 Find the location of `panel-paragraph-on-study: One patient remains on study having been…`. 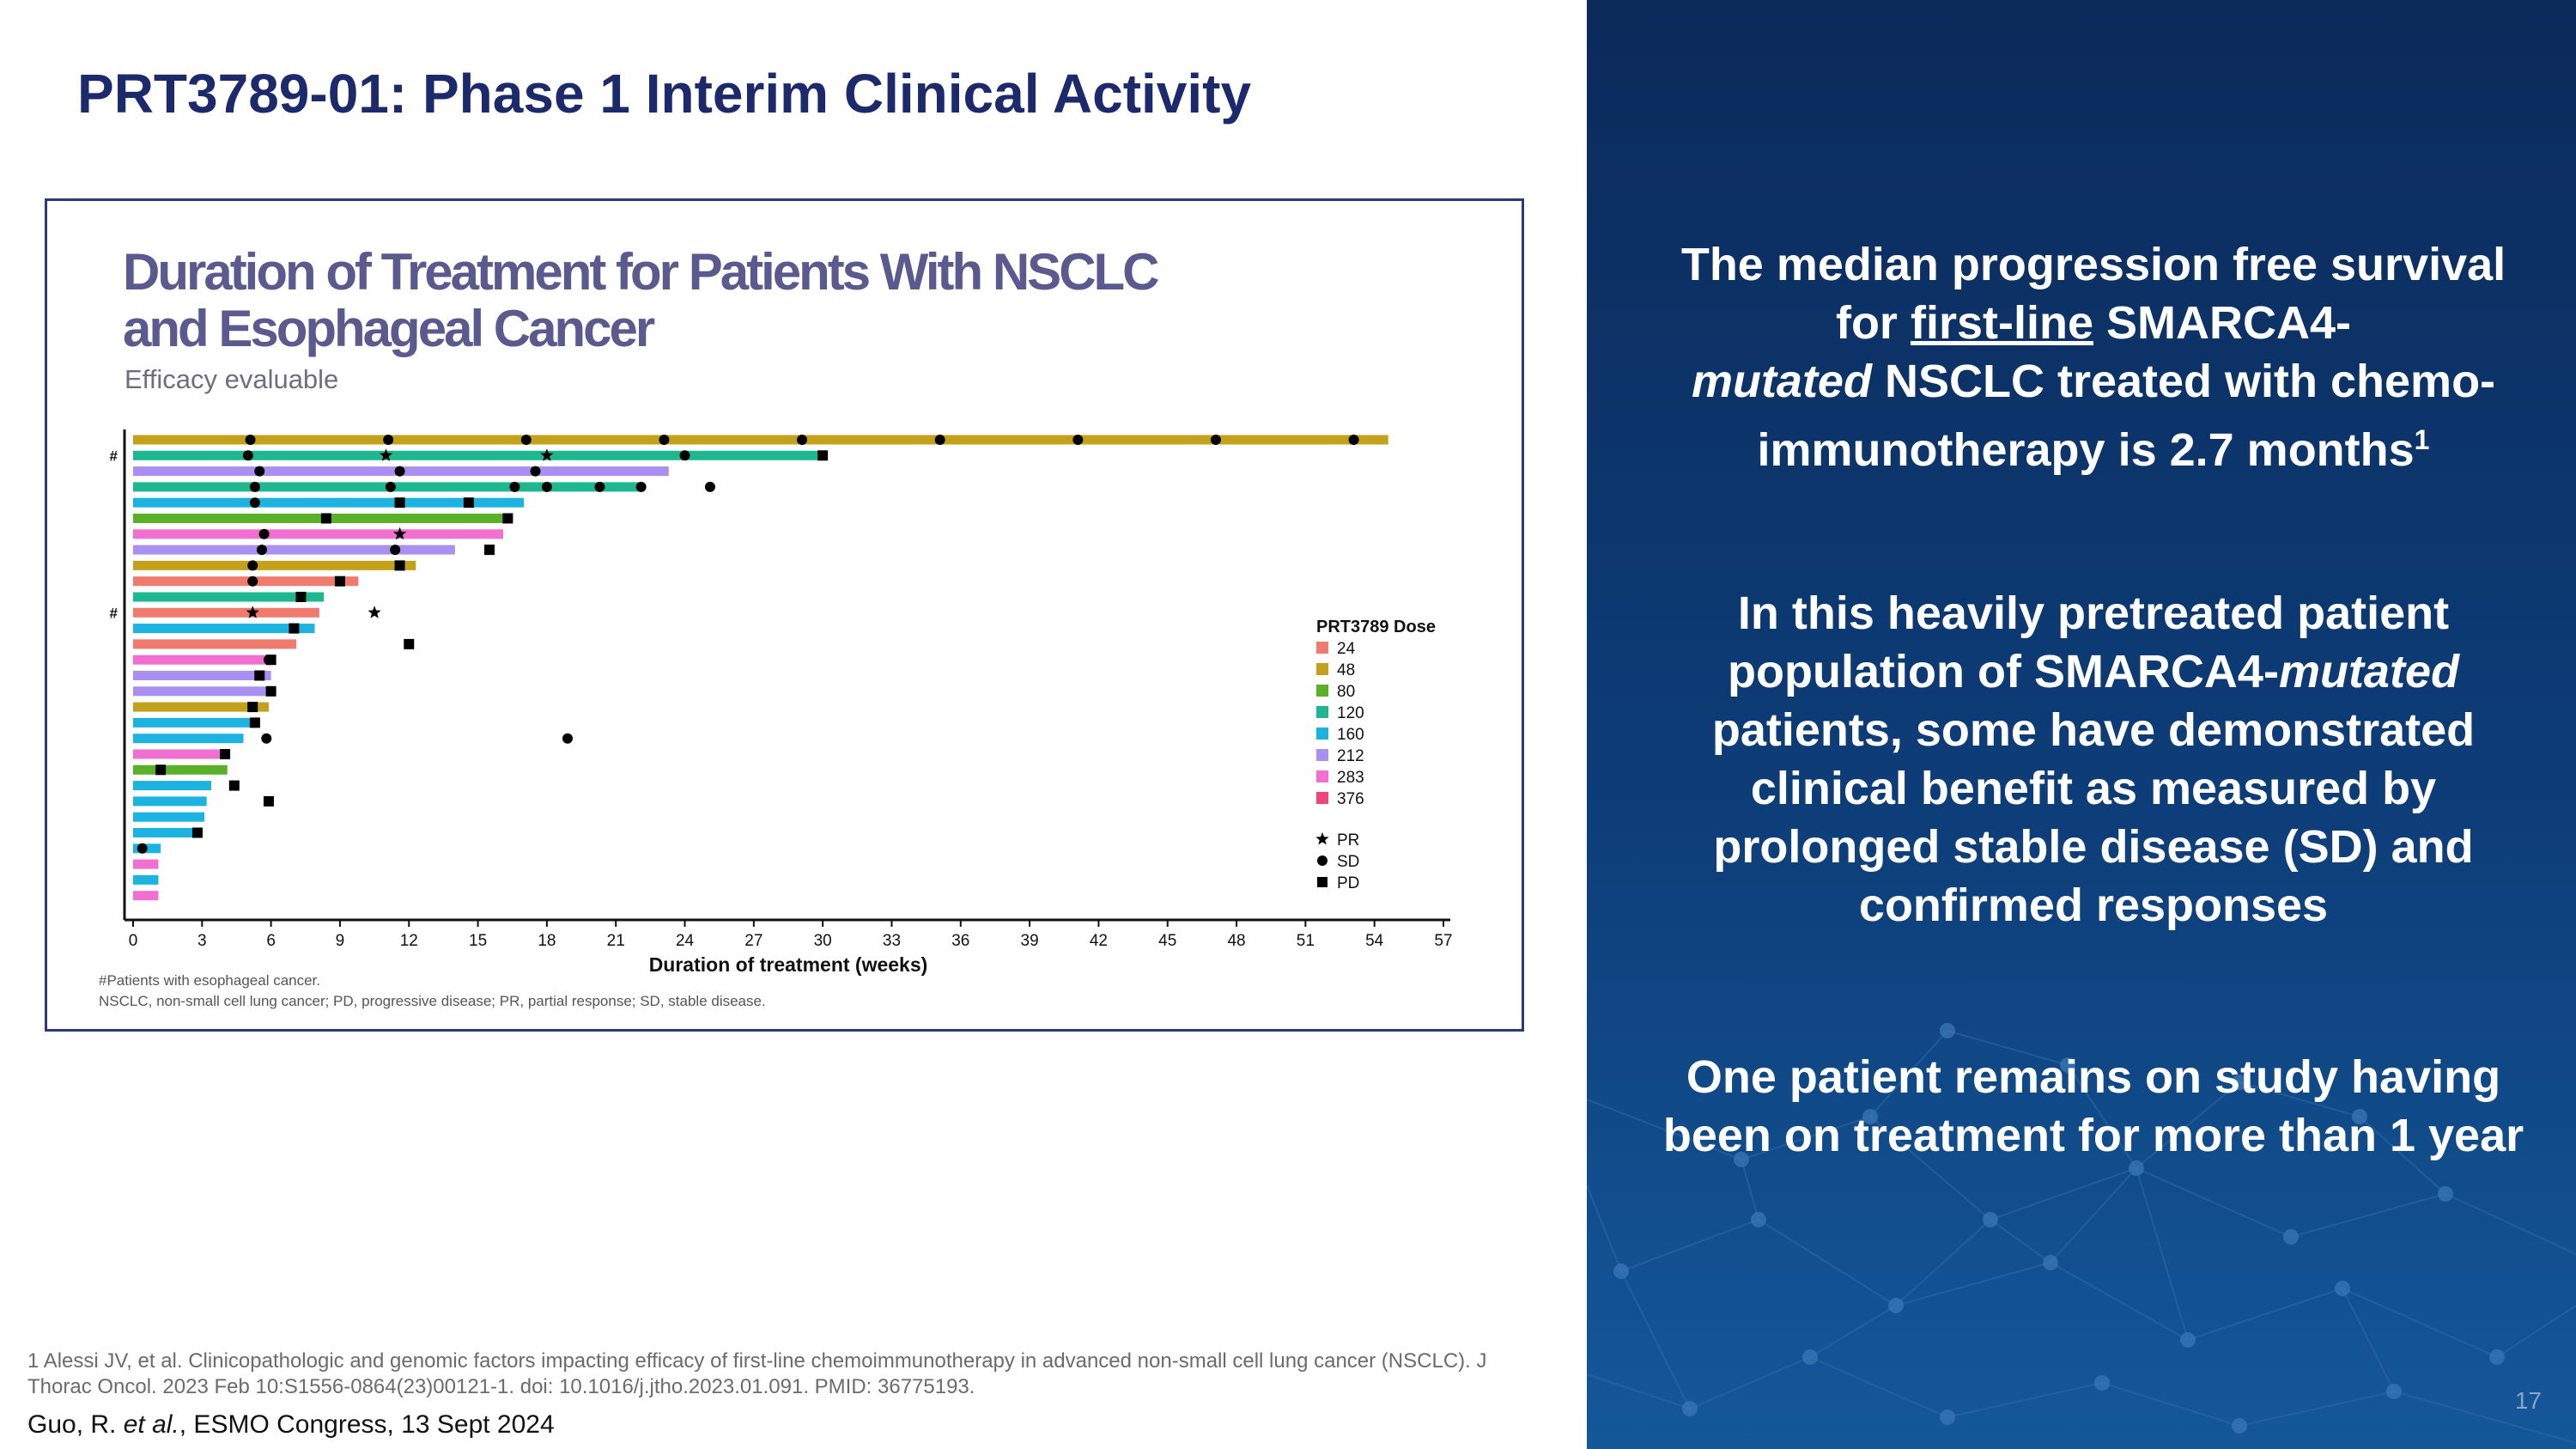

panel-paragraph-on-study: One patient remains on study having been… is located at coordinates (2093, 1106).